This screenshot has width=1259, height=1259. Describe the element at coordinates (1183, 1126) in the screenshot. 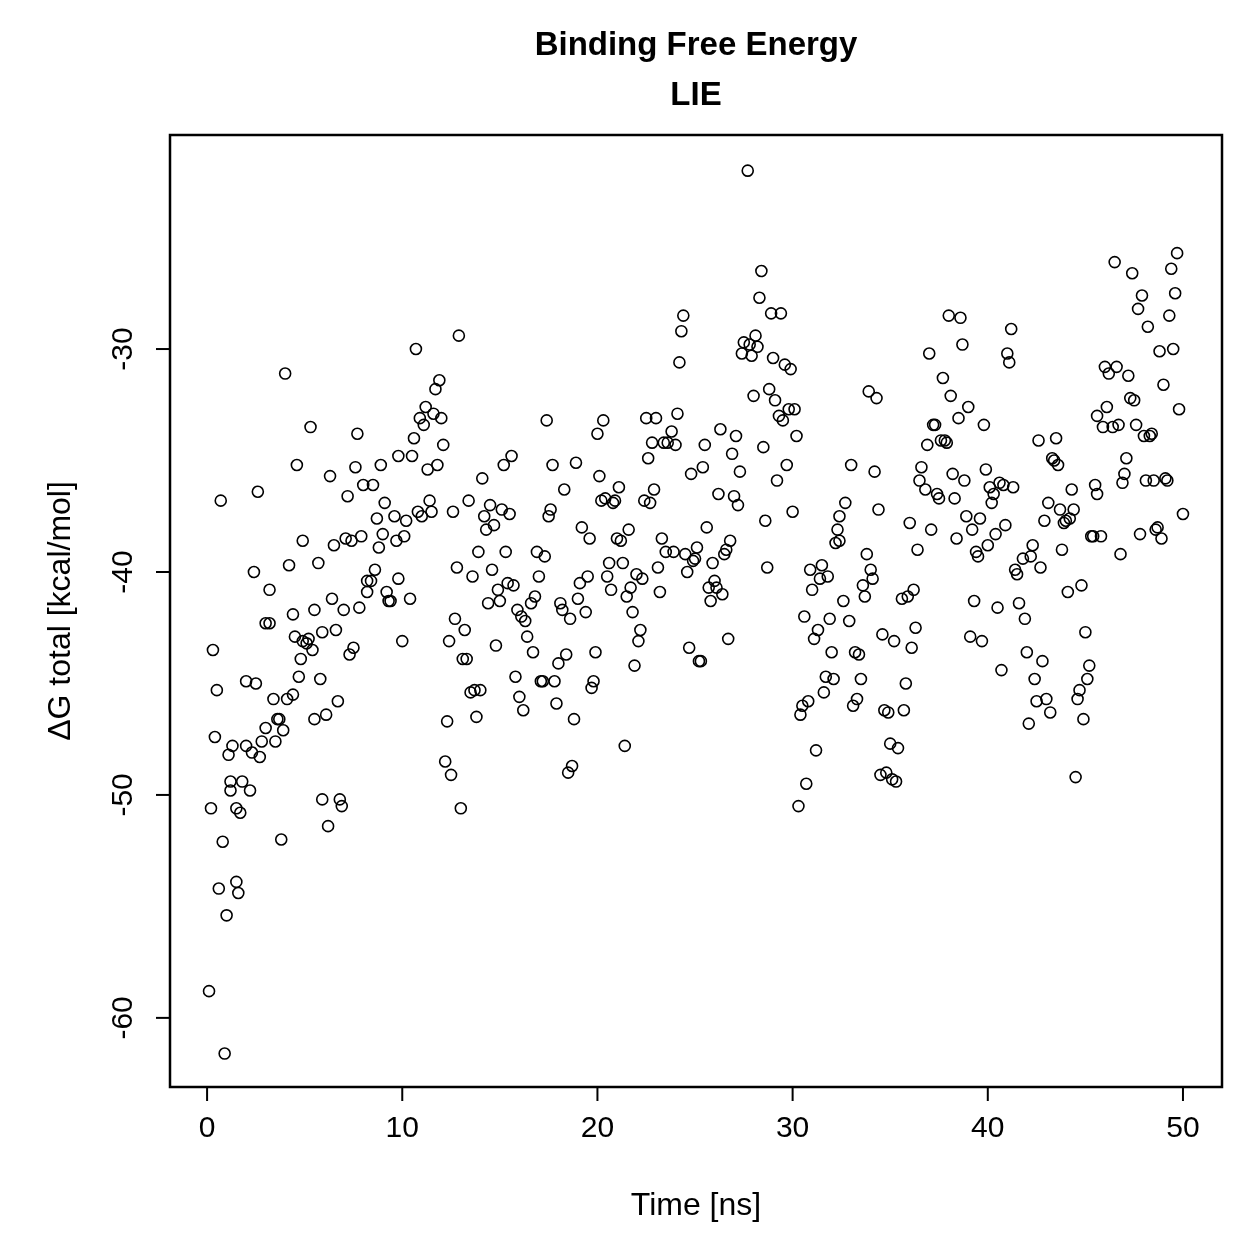

I see `x-tick-label: 50` at that location.